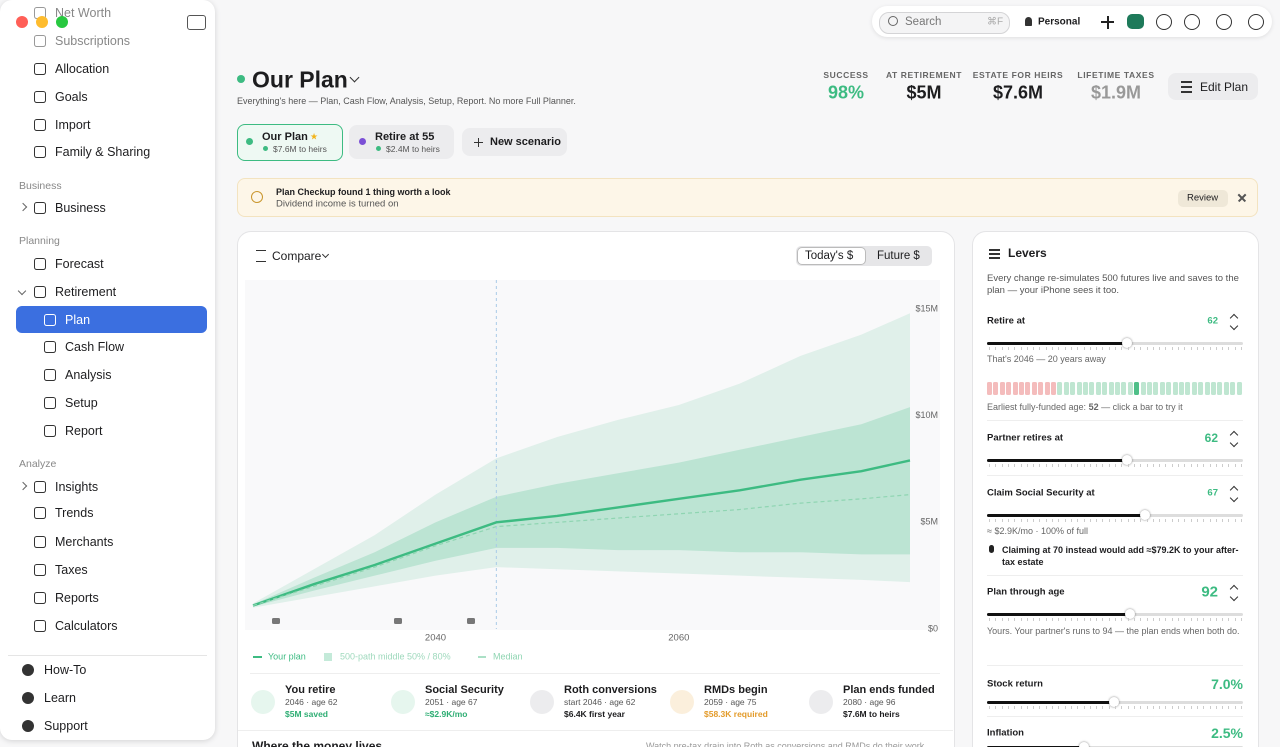  I want to click on shortcut: ⌘F, so click(995, 22).